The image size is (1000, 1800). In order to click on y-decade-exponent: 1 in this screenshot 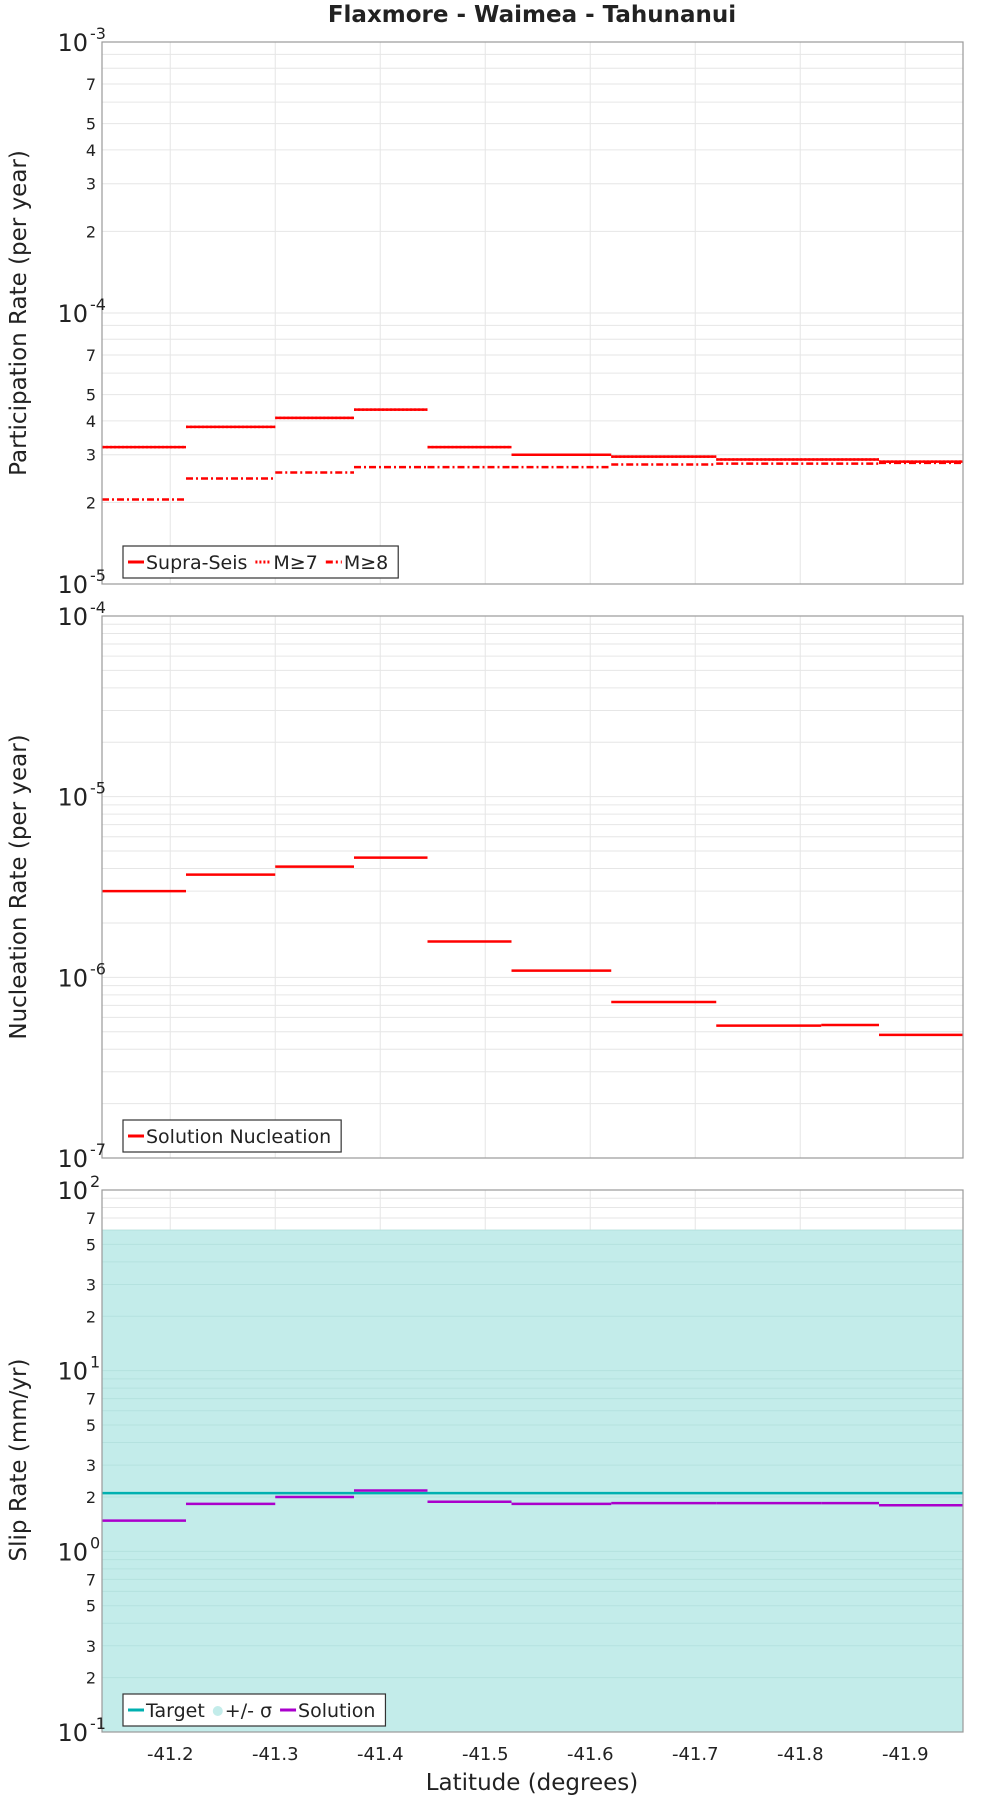, I will do `click(95, 1362)`.